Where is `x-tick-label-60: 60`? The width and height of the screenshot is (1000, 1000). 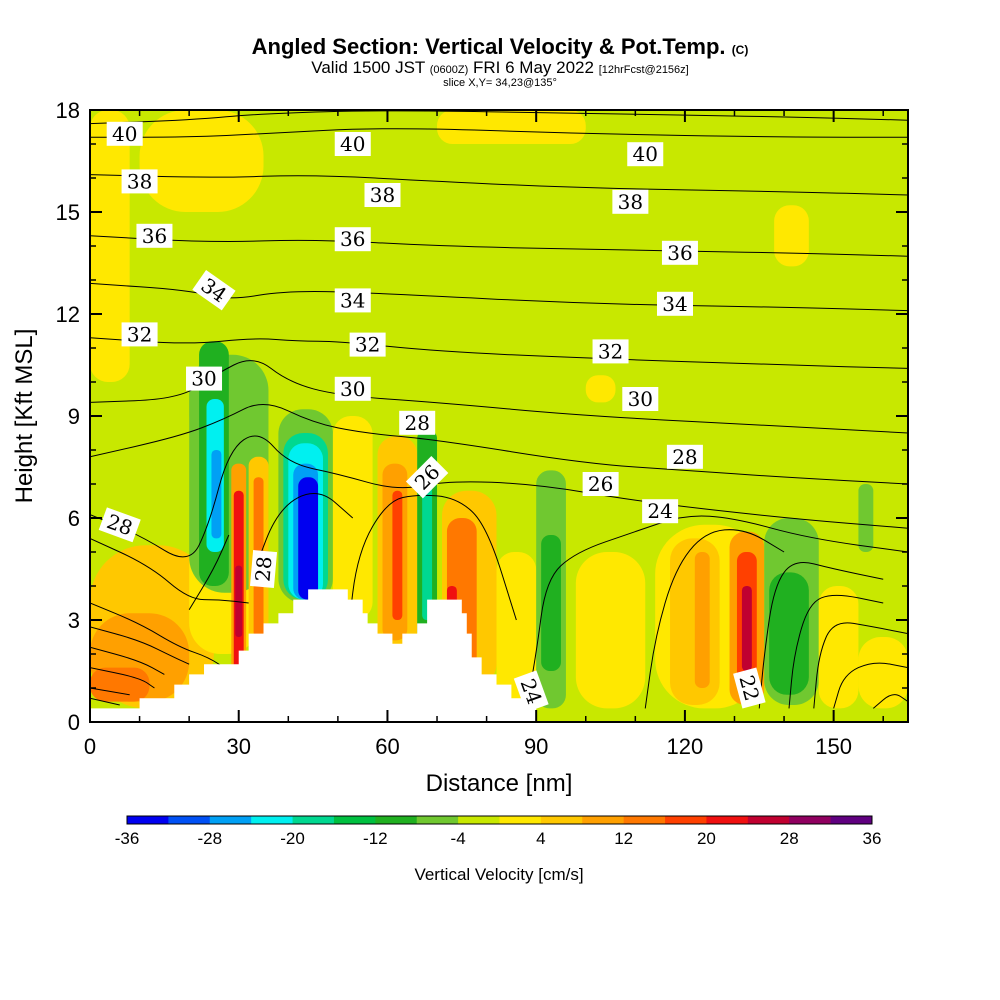
x-tick-label-60: 60 is located at coordinates (387, 746).